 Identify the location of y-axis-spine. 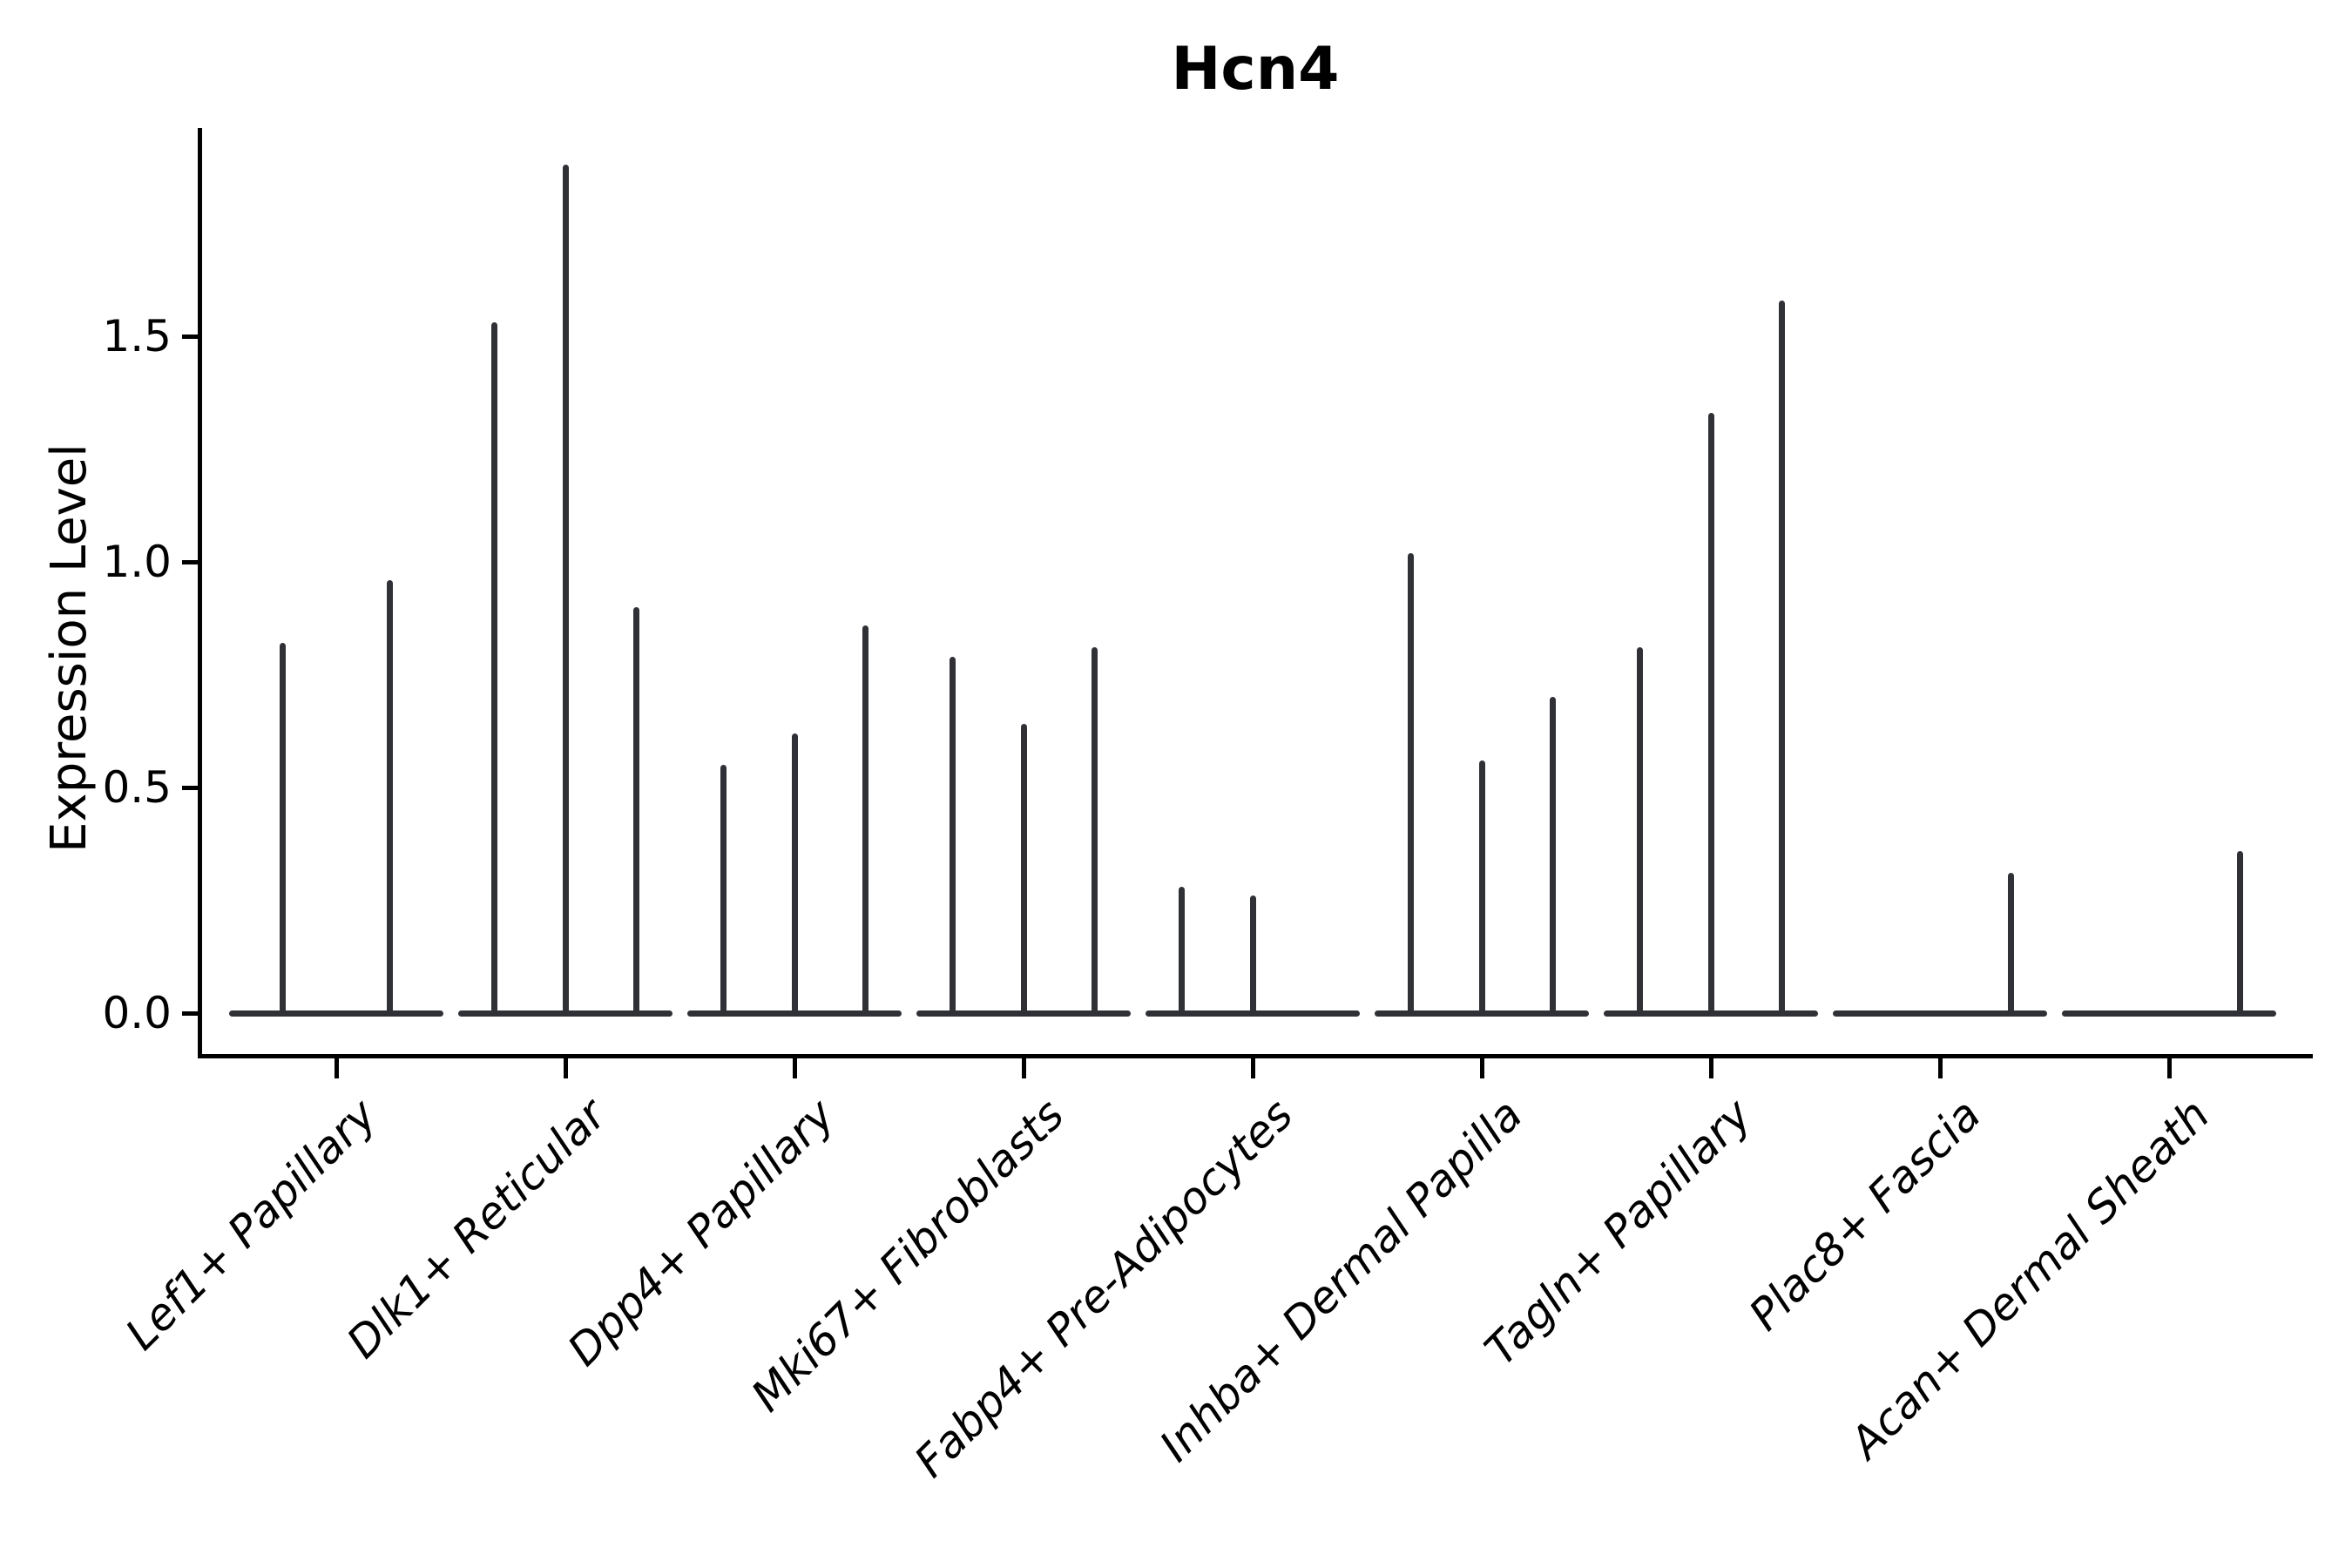
(200, 593).